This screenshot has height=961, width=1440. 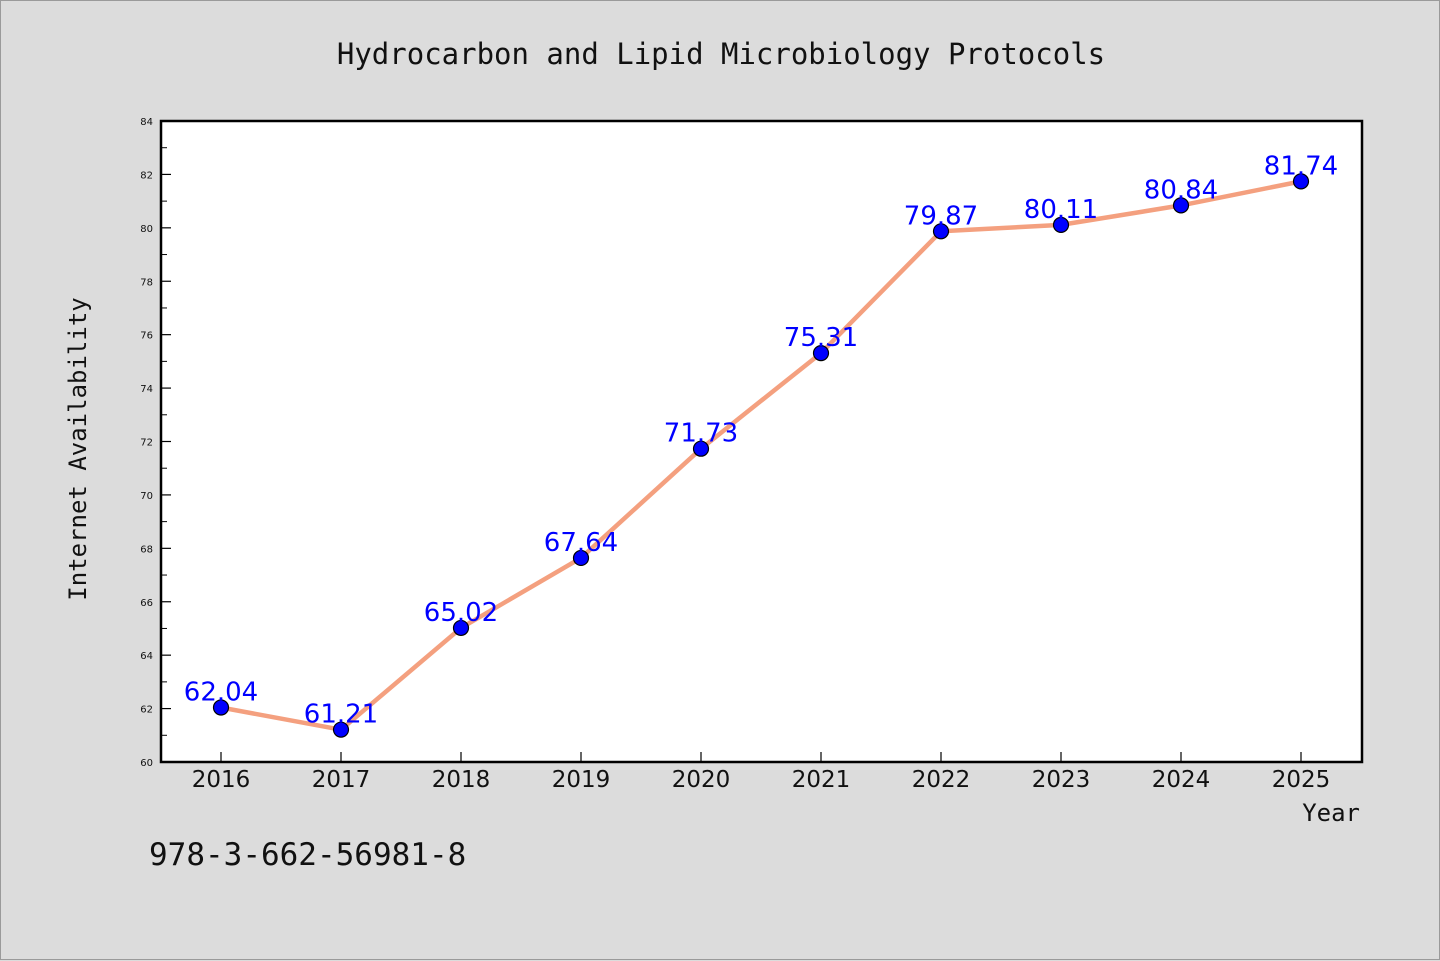 I want to click on y-axis: 60 62 64 66 68 70 72 74 76 78 80 82 84, so click(x=155, y=443).